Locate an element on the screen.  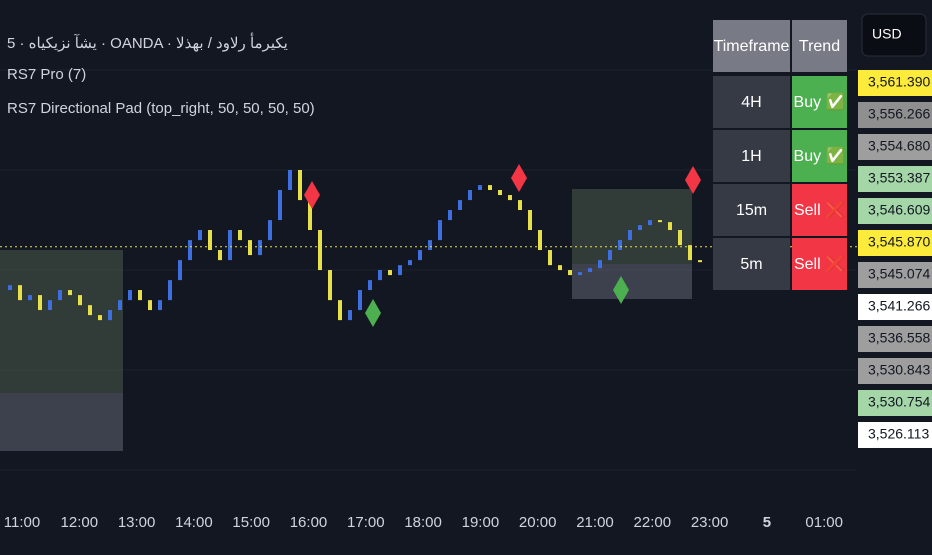
time-label: 21:00 is located at coordinates (595, 522).